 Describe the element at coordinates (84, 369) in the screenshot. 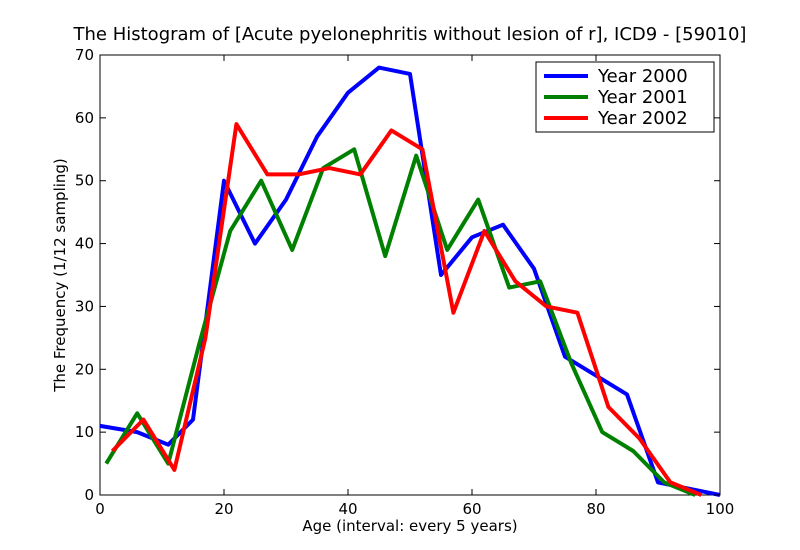

I see `y-tick-label: 20` at that location.